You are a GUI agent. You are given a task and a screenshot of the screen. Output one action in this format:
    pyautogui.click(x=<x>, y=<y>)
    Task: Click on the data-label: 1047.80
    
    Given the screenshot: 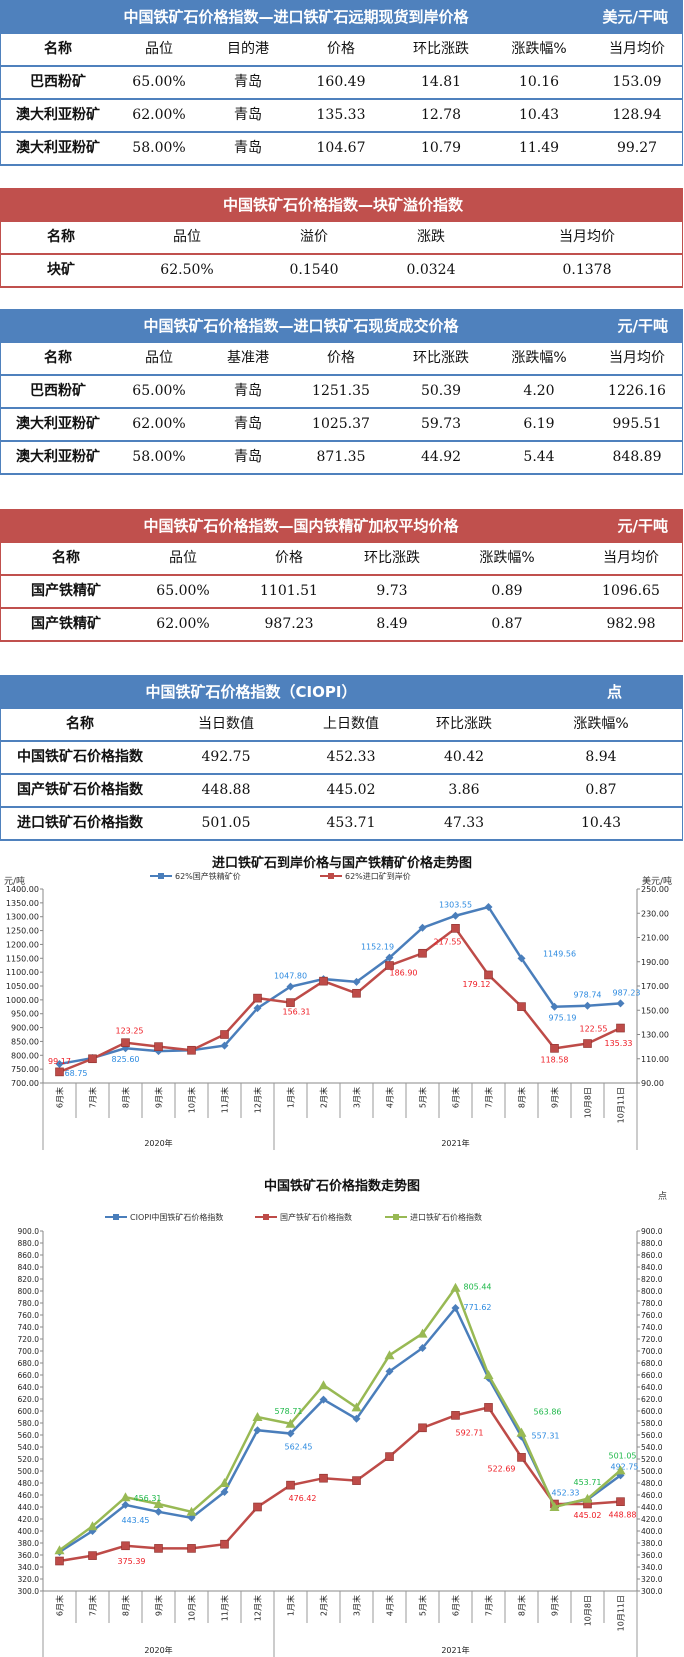 What is the action you would take?
    pyautogui.click(x=290, y=976)
    